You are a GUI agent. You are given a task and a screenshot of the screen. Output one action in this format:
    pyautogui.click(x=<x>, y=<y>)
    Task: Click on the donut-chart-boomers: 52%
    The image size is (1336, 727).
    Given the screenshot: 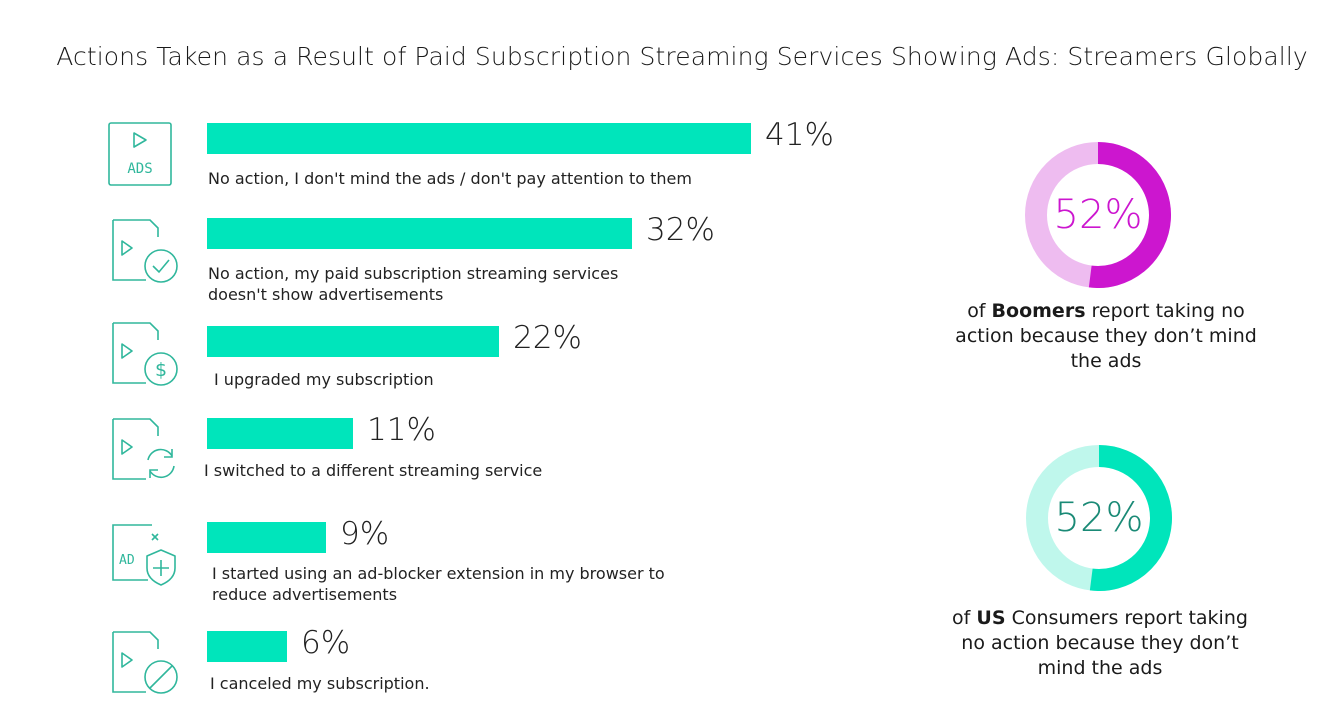 What is the action you would take?
    pyautogui.click(x=1098, y=215)
    